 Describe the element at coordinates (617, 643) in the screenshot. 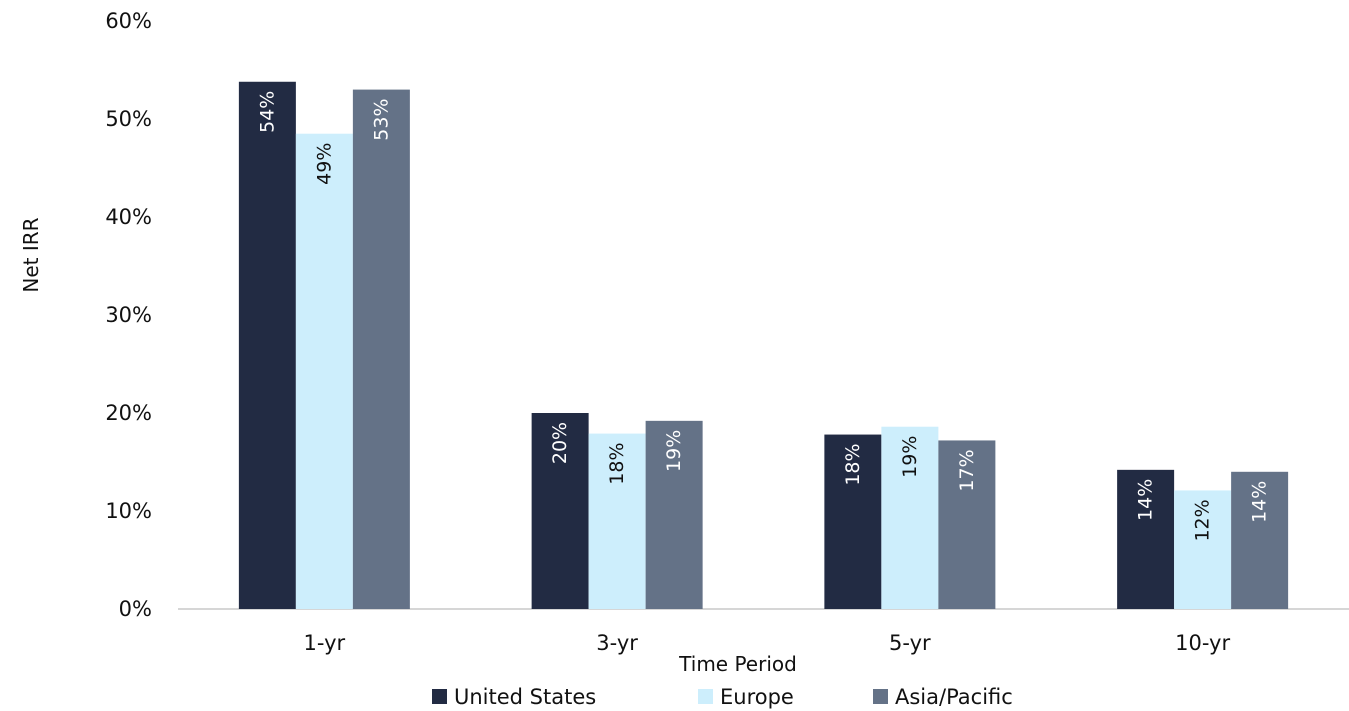

I see `x-tick-label: 3-yr` at that location.